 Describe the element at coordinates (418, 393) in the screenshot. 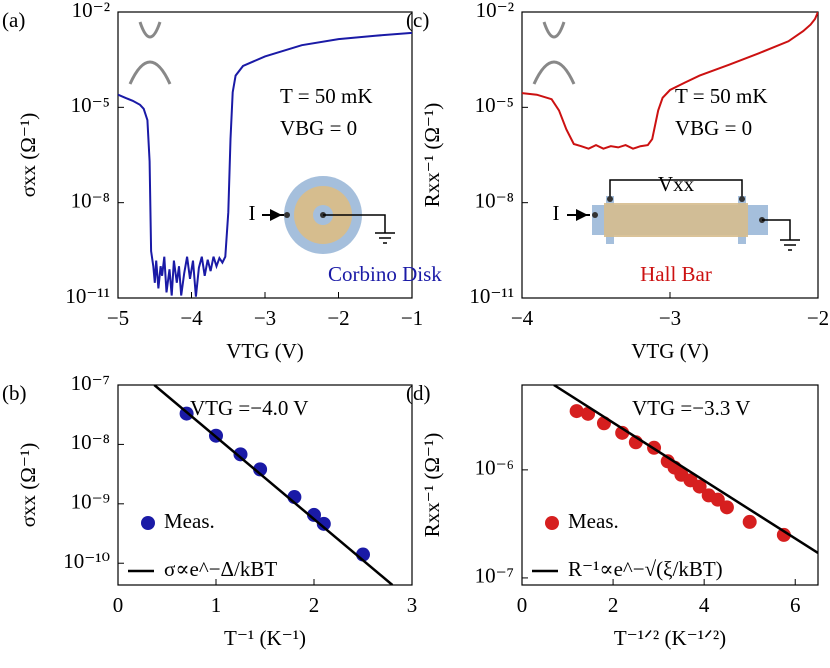

I see `panel-label: (d)` at that location.